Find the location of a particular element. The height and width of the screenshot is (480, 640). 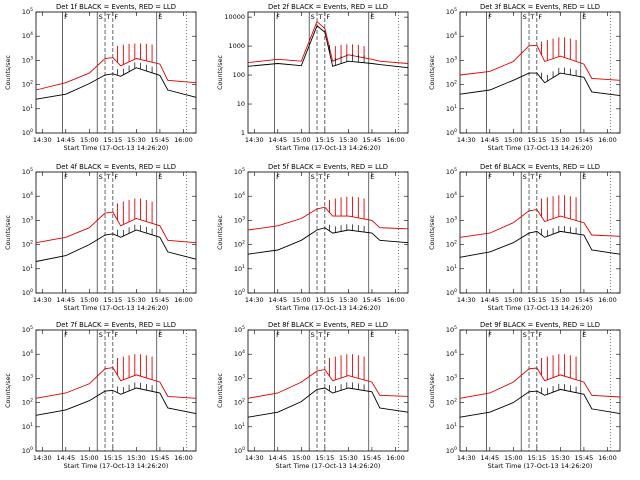

panel-title: Det 1f BLACK = Events, RED = LLD is located at coordinates (116, 7).